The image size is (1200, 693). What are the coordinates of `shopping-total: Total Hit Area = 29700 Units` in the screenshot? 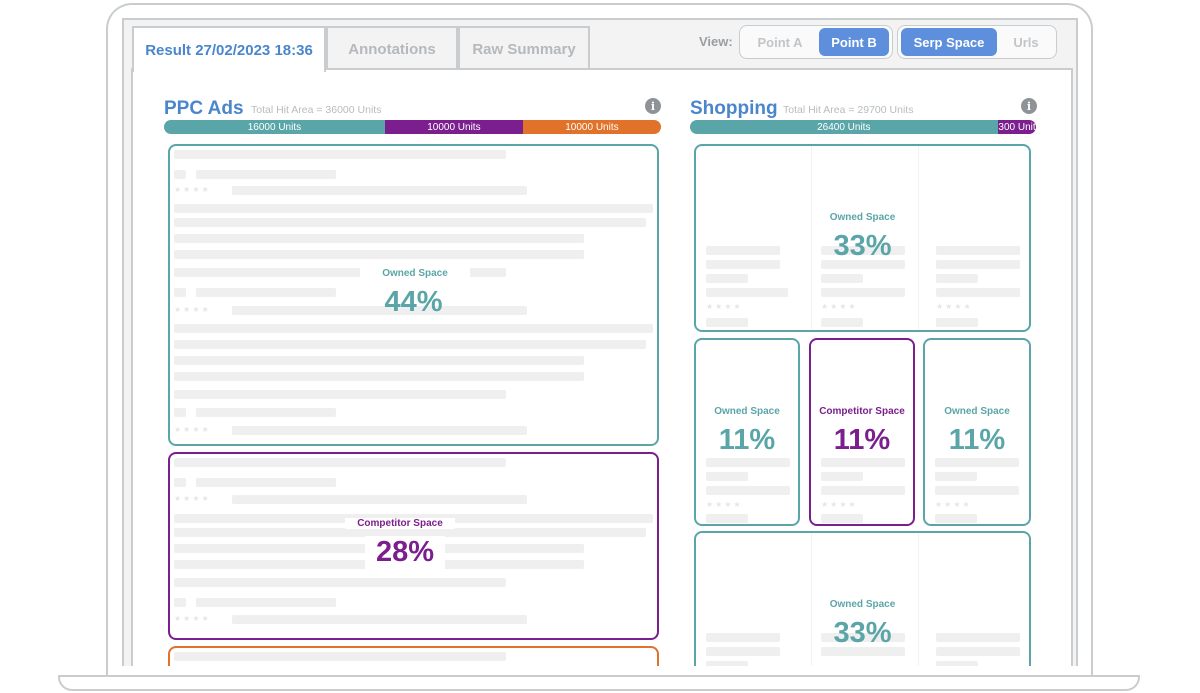 It's located at (848, 110).